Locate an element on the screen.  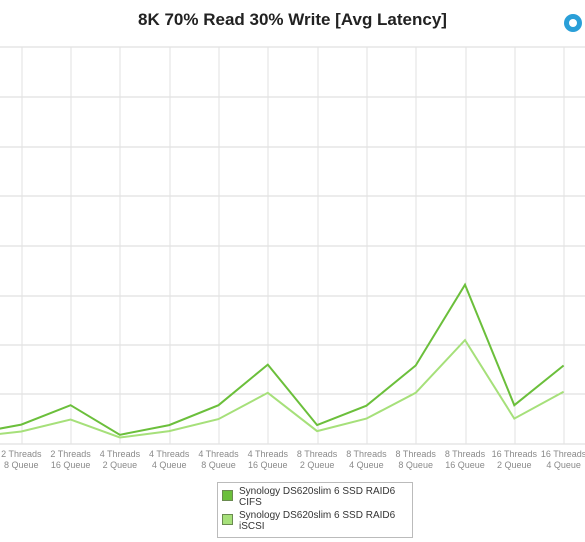
x-tick-label-7: 8 Threads 2 Queue is located at coordinates (317, 459).